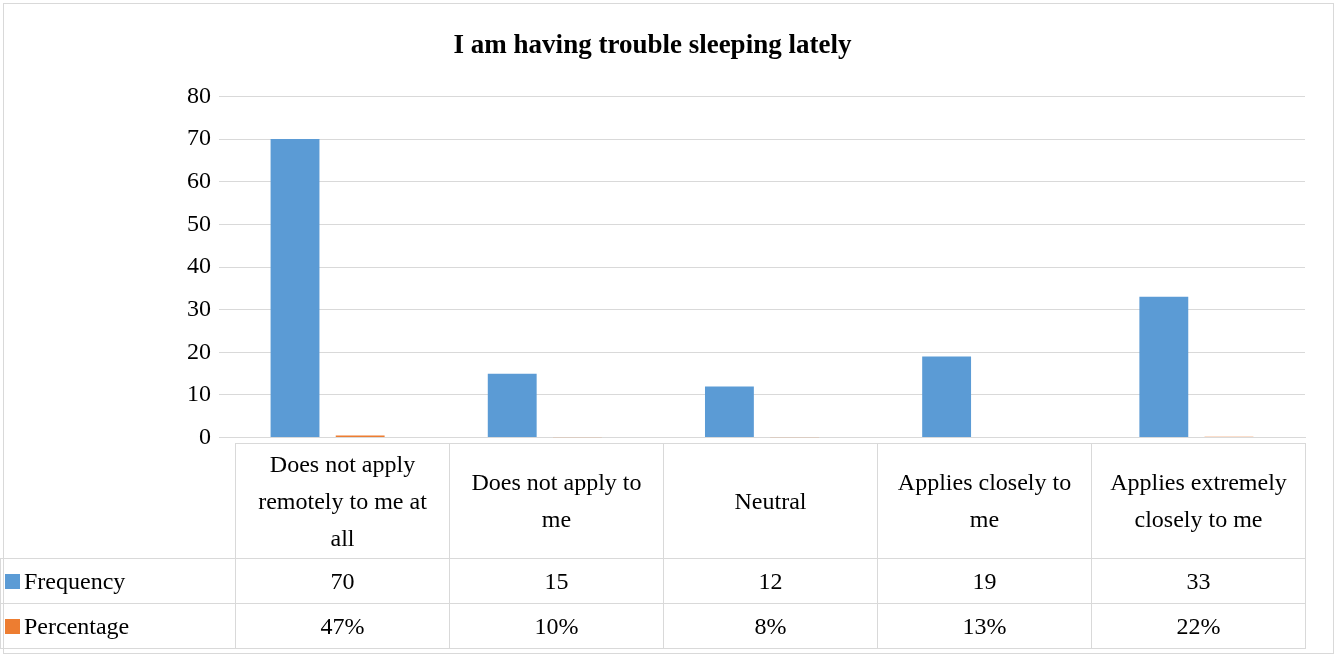 This screenshot has height=657, width=1338. I want to click on legend-label: Frequency, so click(118, 581).